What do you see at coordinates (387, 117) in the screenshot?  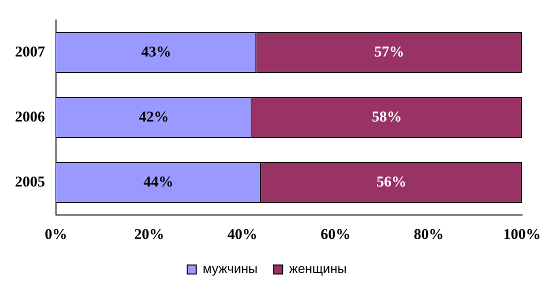 I see `data-label: 58%` at bounding box center [387, 117].